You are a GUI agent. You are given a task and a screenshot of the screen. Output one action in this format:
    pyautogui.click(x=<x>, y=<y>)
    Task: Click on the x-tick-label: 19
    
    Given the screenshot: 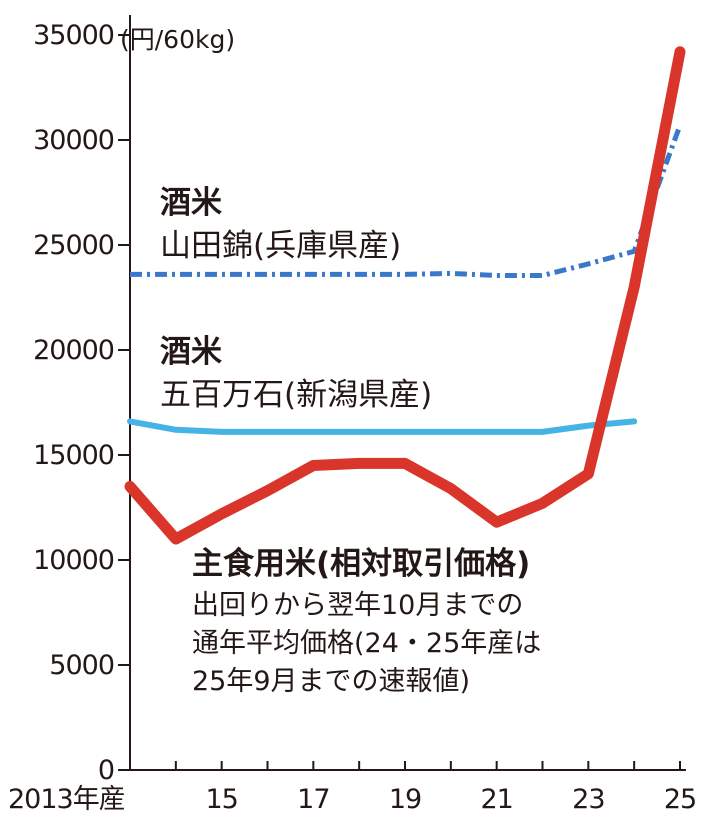 What is the action you would take?
    pyautogui.click(x=405, y=799)
    